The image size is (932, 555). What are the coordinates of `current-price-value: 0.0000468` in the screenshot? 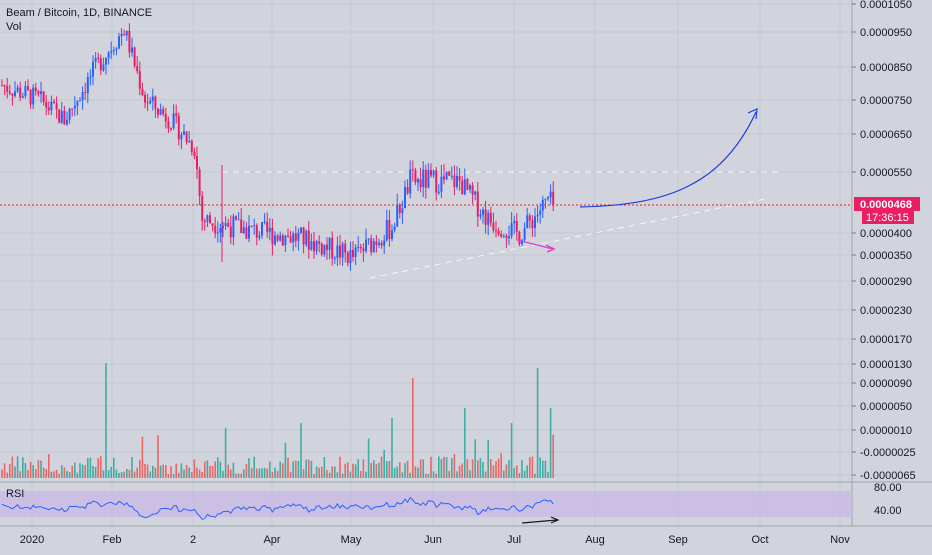 It's located at (886, 205).